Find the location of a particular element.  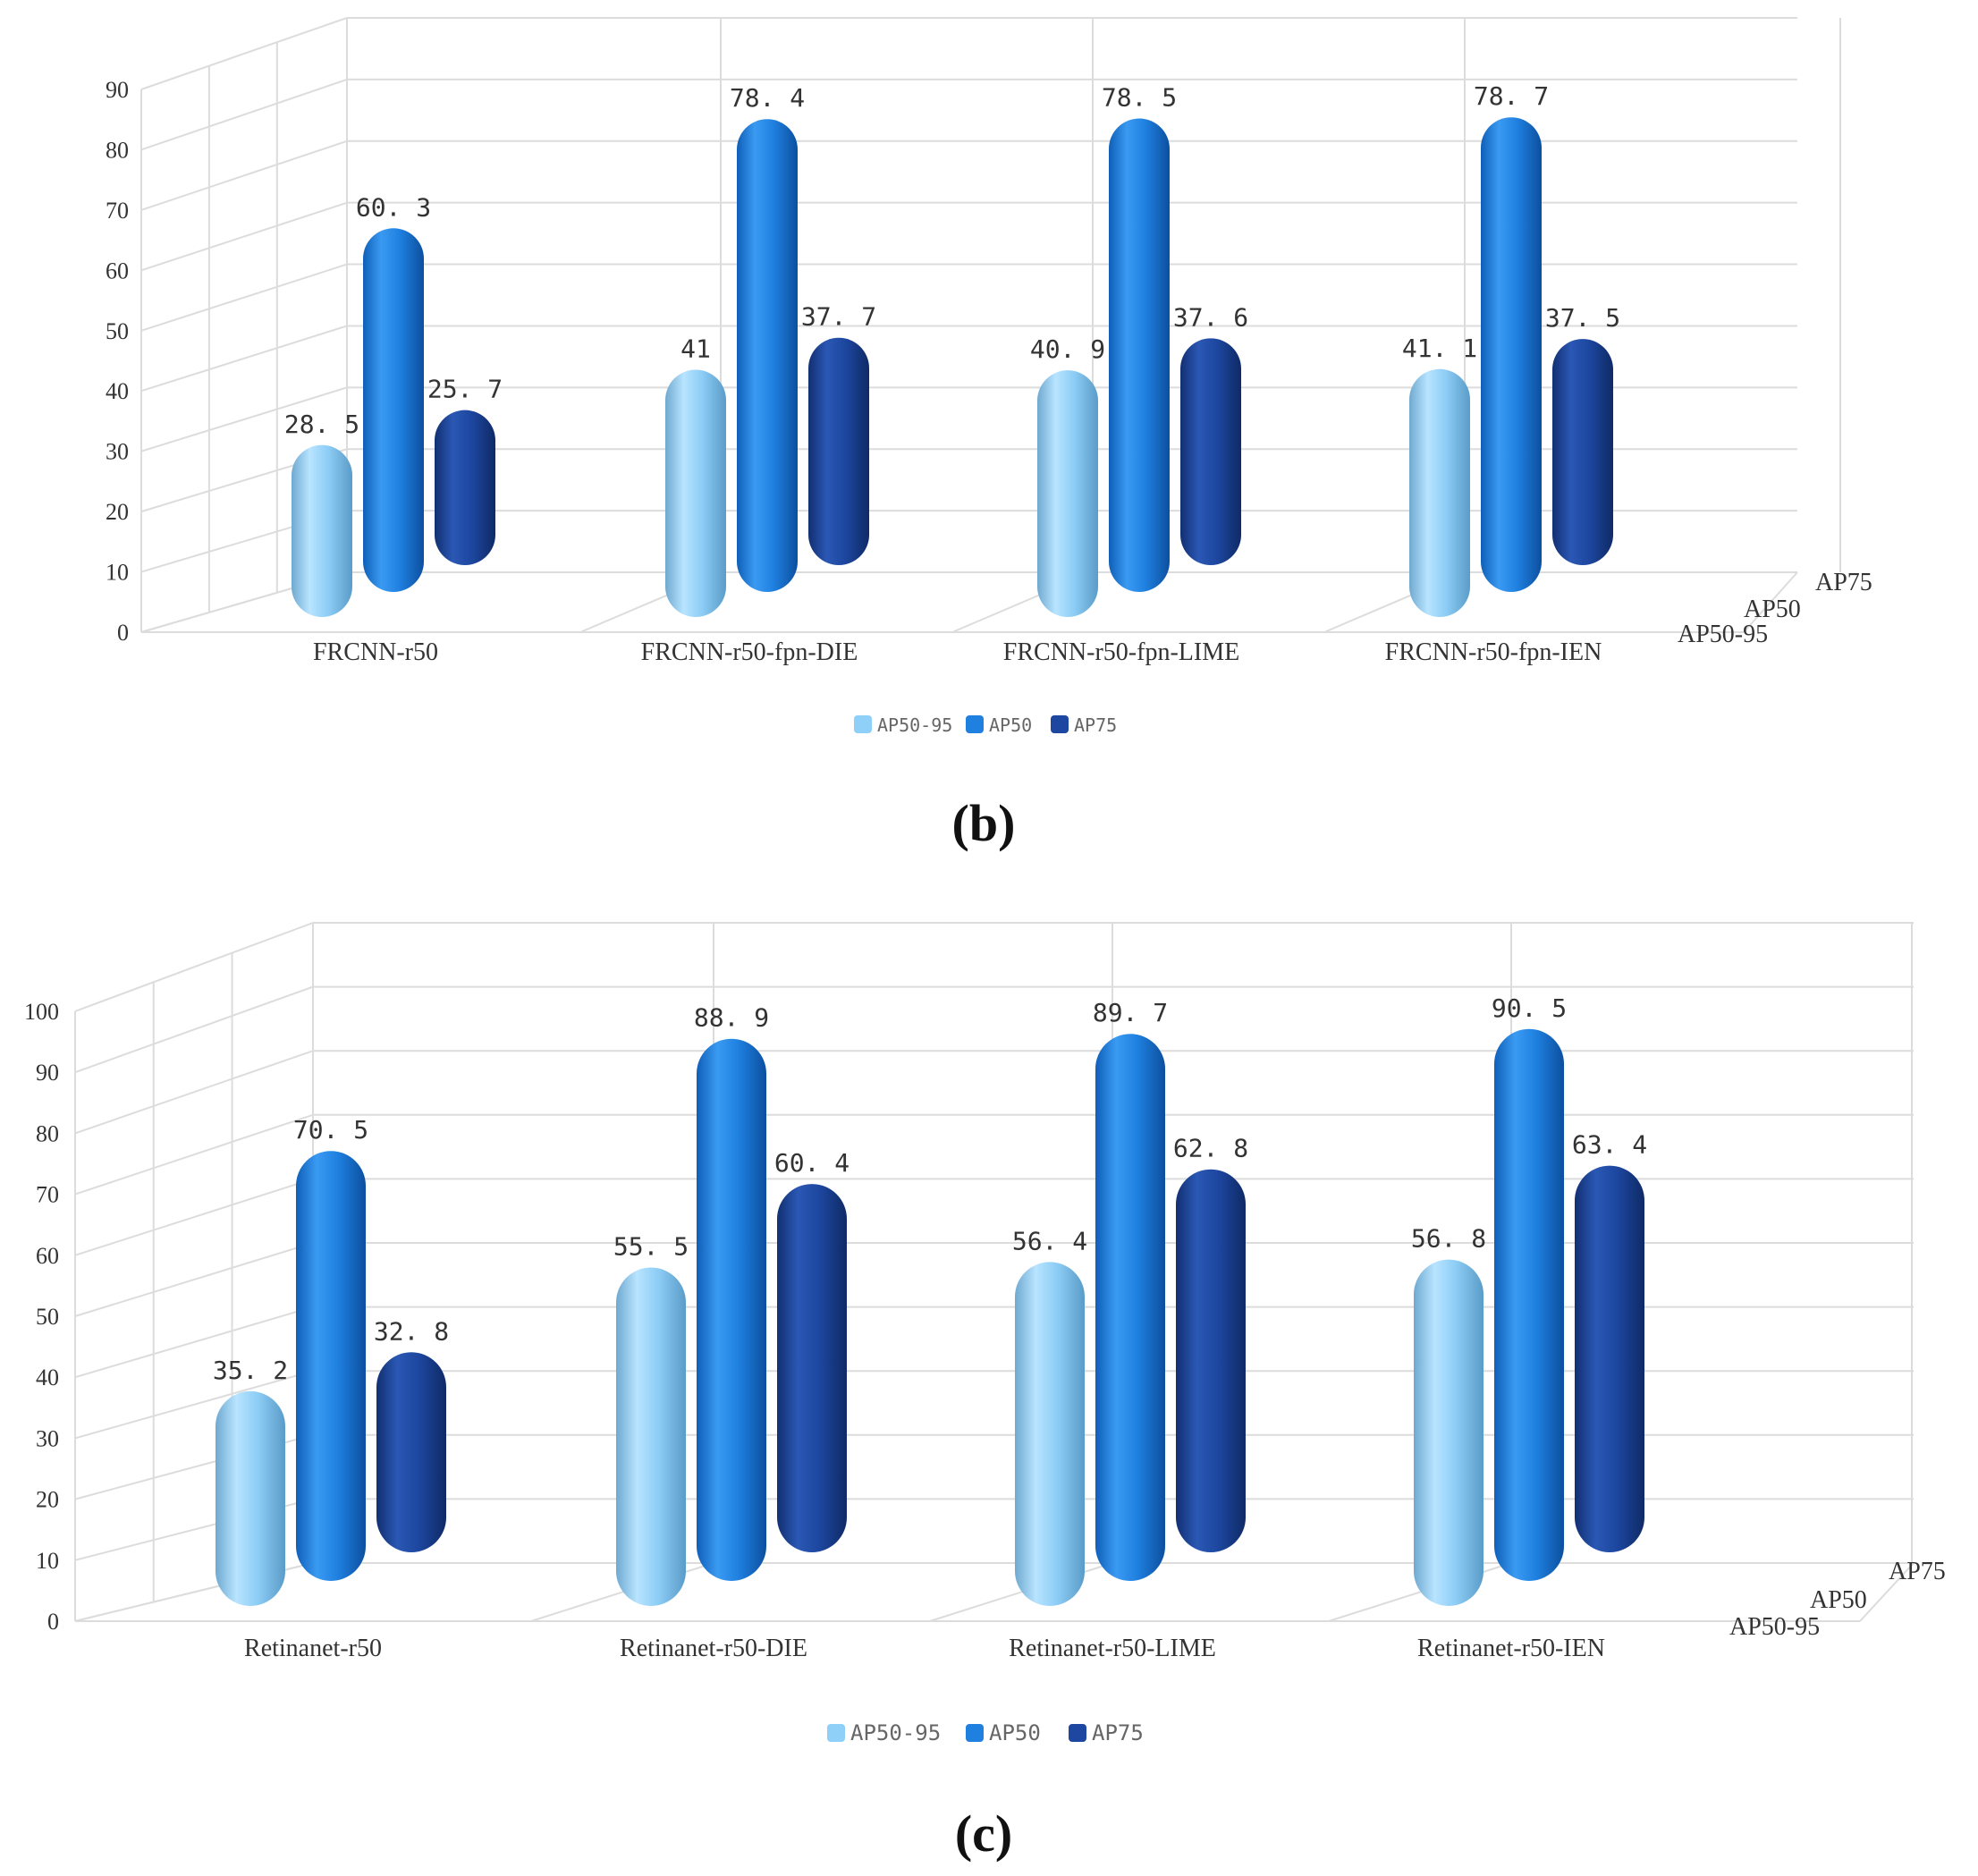

data-label: 32. 8 is located at coordinates (411, 1331).